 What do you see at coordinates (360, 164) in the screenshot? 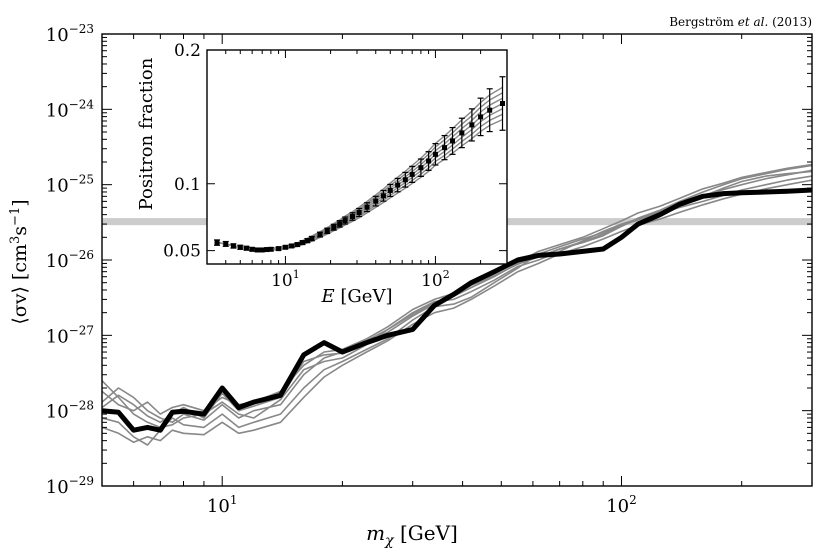
I see `inset-data-points` at bounding box center [360, 164].